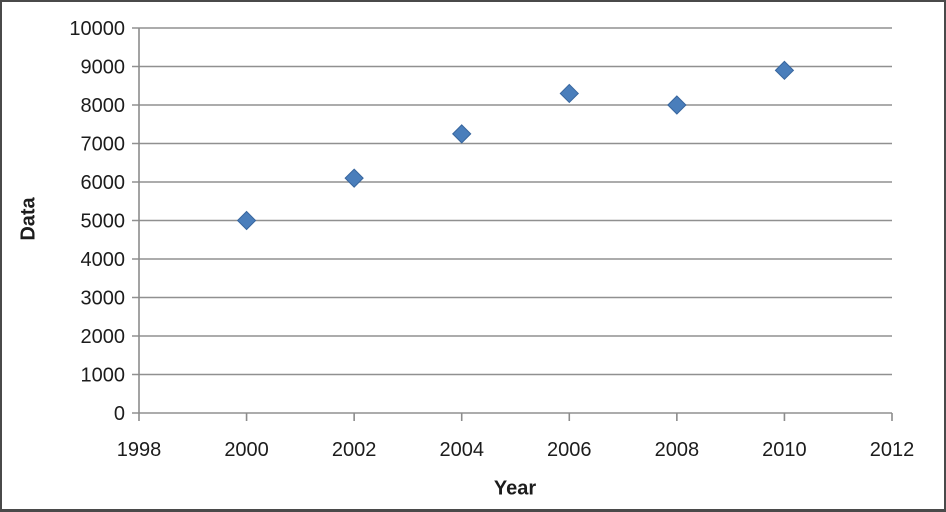  Describe the element at coordinates (119, 414) in the screenshot. I see `y-tick-label: 0` at that location.